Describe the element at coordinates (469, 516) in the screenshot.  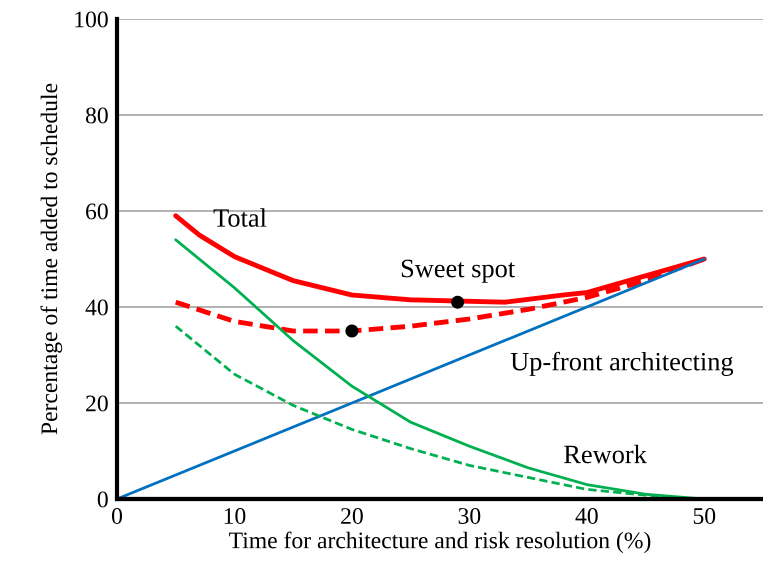
I see `x-tick-label: 30` at that location.